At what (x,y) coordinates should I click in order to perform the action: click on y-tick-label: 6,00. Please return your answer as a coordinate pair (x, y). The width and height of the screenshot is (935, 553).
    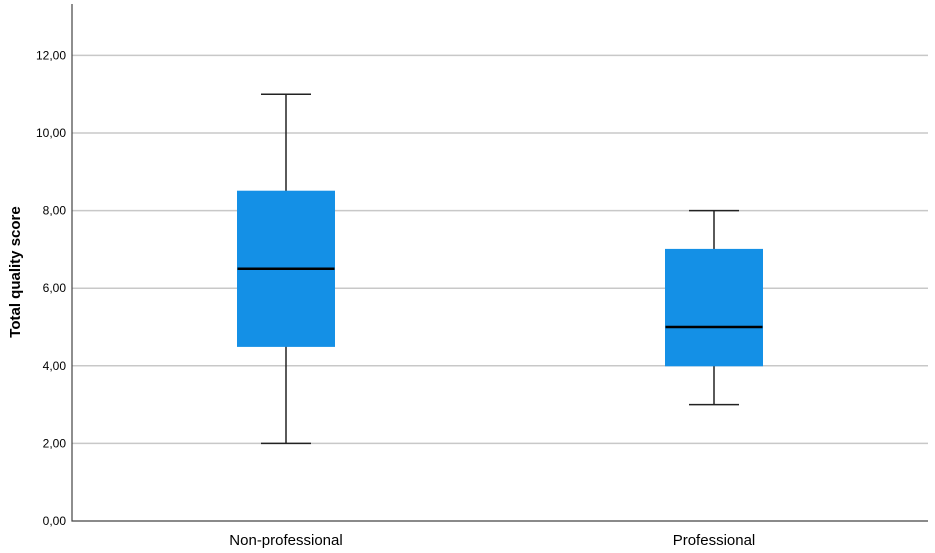
    Looking at the image, I should click on (55, 288).